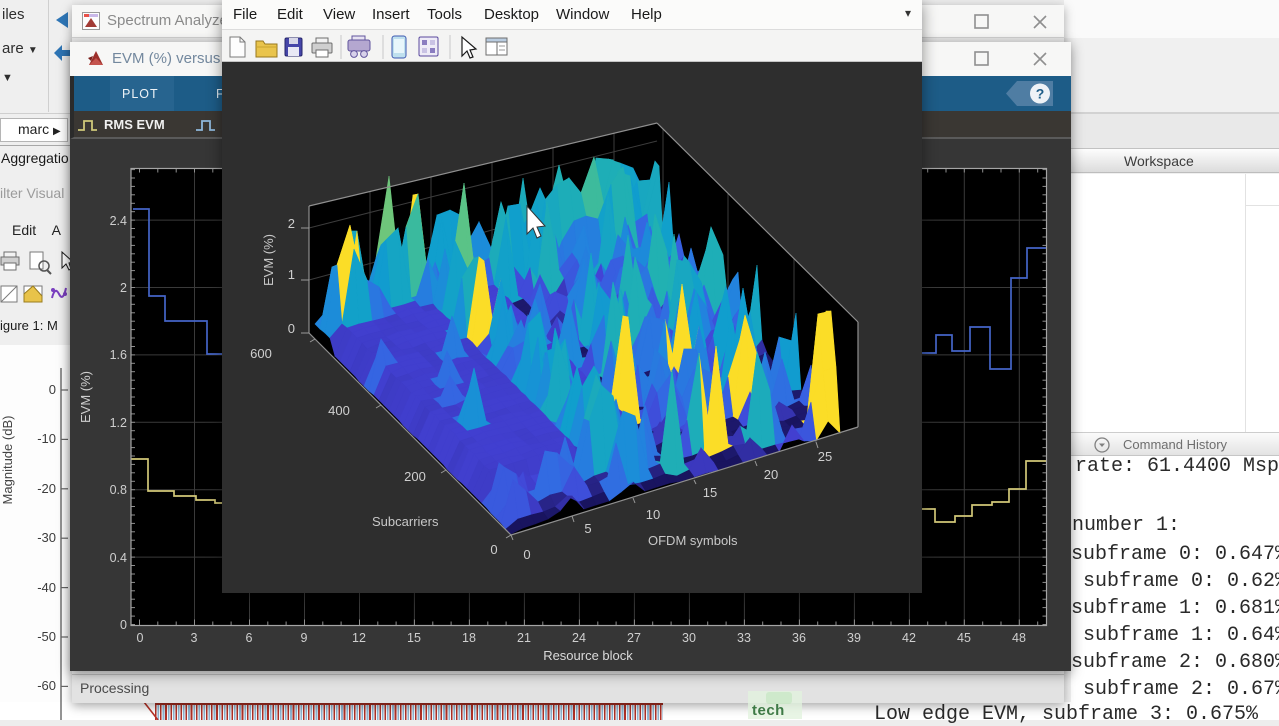 The height and width of the screenshot is (726, 1279). I want to click on svg-text: 5, so click(587, 528).